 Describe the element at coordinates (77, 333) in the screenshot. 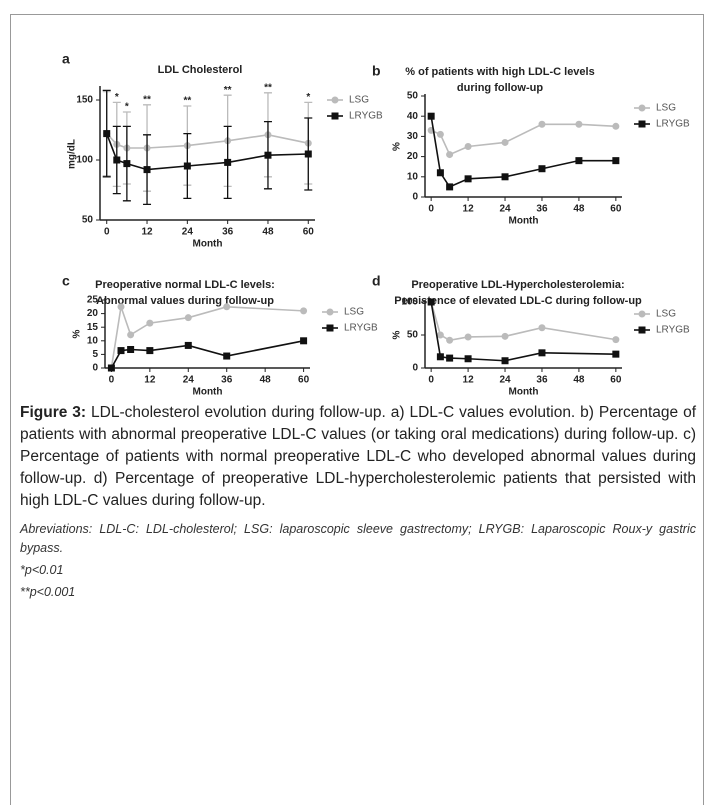

I see `y-axis-label: %` at that location.